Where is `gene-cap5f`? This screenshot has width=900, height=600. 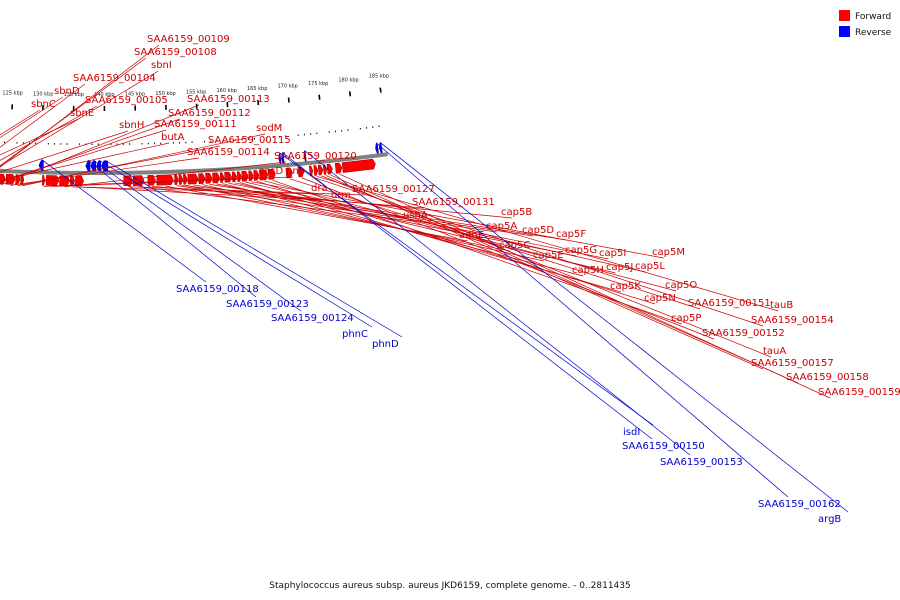
gene-cap5f is located at coordinates (209, 178).